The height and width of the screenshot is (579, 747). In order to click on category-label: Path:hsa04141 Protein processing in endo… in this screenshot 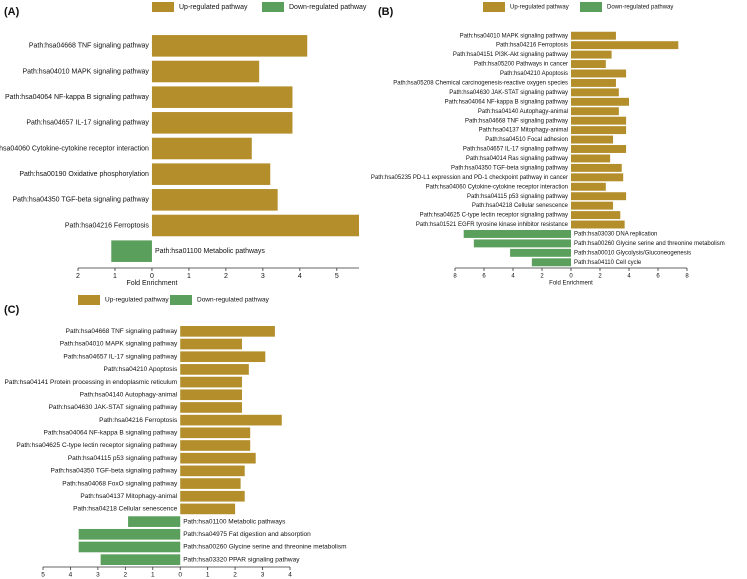, I will do `click(91, 382)`.